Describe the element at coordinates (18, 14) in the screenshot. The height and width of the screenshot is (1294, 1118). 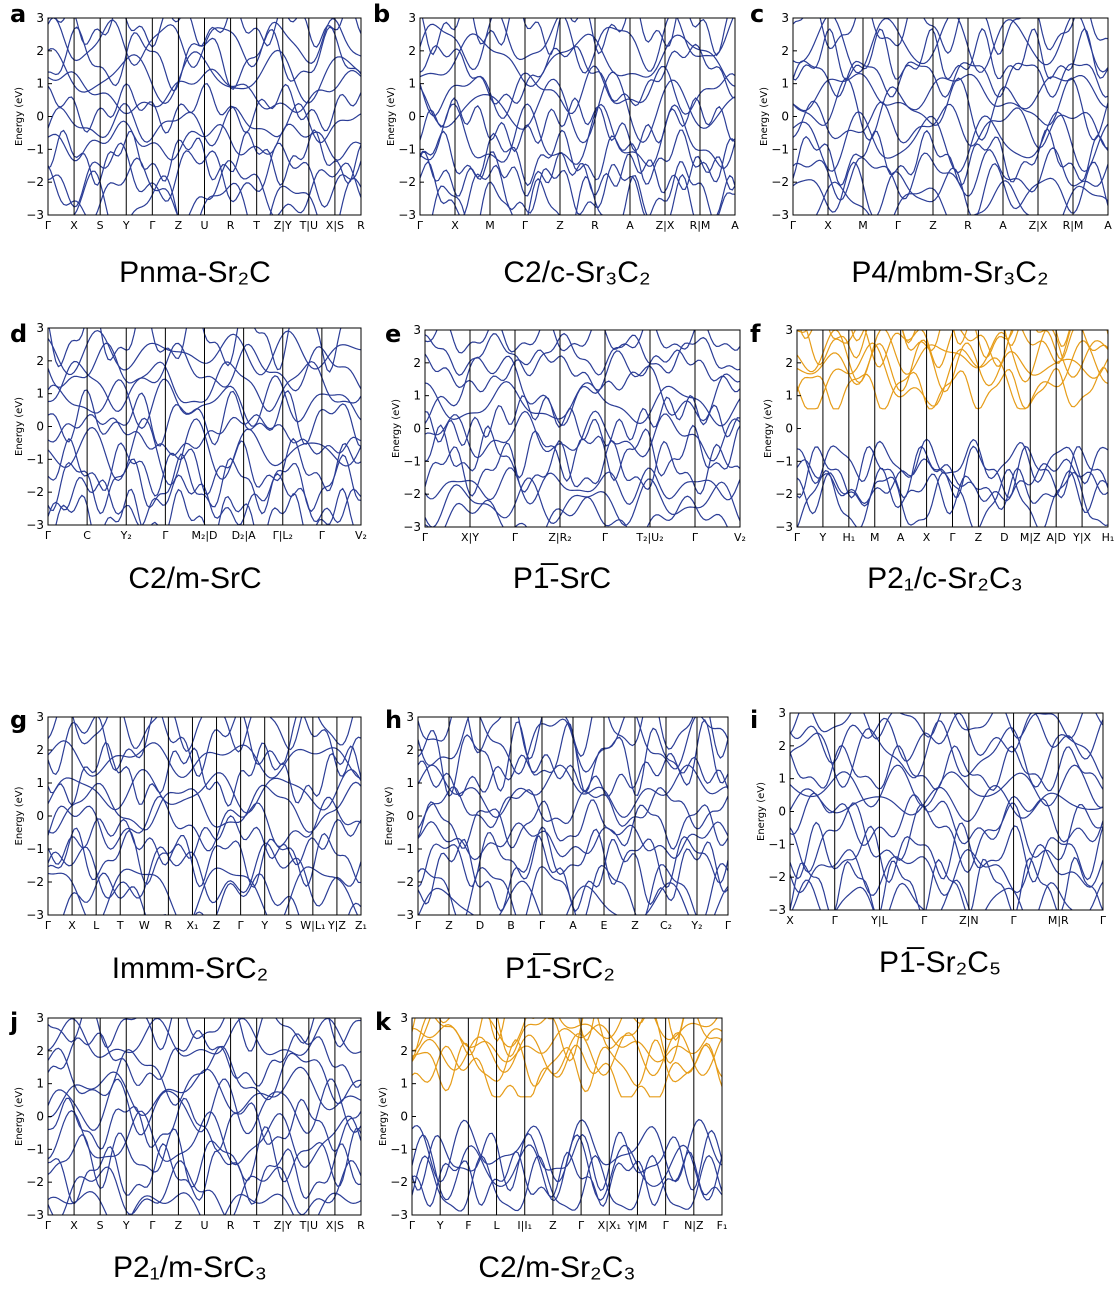
I see `panel-letter: a` at that location.